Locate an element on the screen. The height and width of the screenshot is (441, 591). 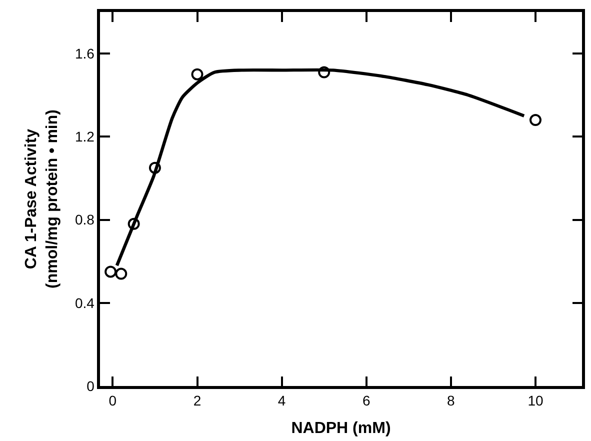
x-tick-label: 6 is located at coordinates (366, 400).